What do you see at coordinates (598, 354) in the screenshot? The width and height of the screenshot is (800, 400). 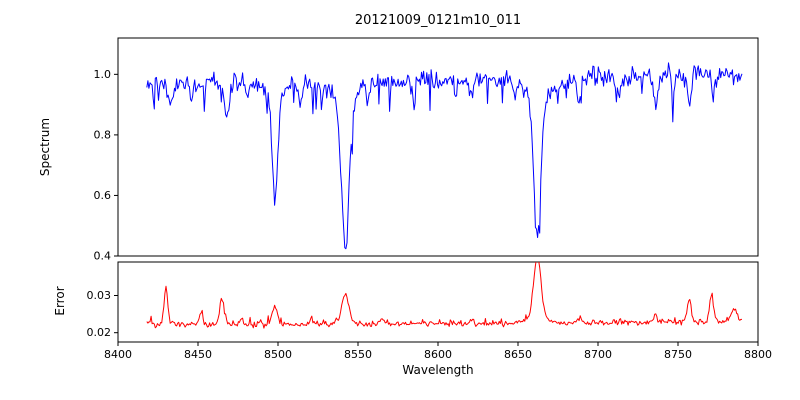 I see `x-tick-label: 8700` at bounding box center [598, 354].